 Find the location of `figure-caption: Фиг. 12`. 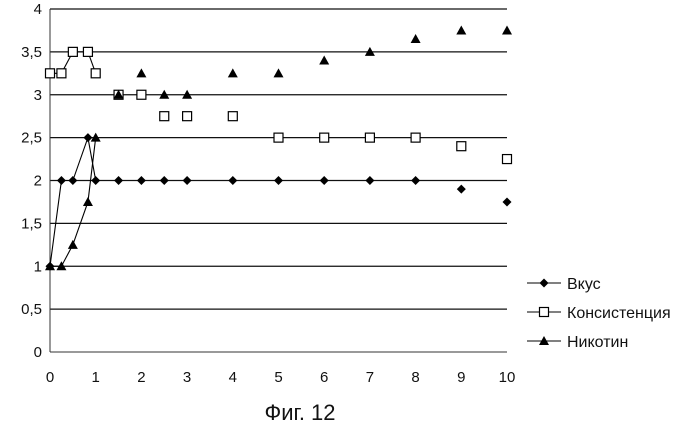

figure-caption: Фиг. 12 is located at coordinates (299, 412).